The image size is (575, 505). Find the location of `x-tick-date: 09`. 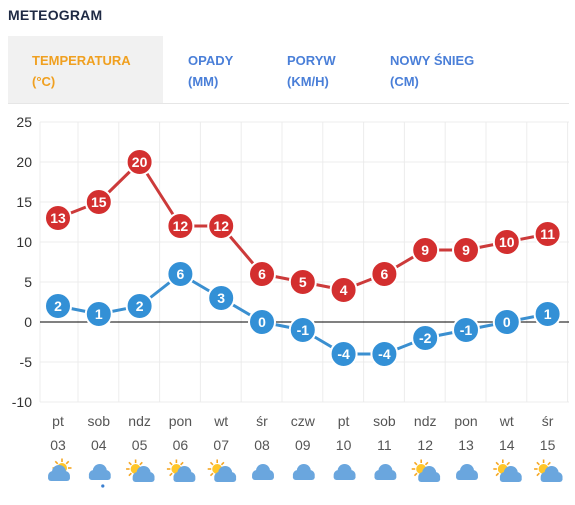

x-tick-date: 09 is located at coordinates (303, 445).